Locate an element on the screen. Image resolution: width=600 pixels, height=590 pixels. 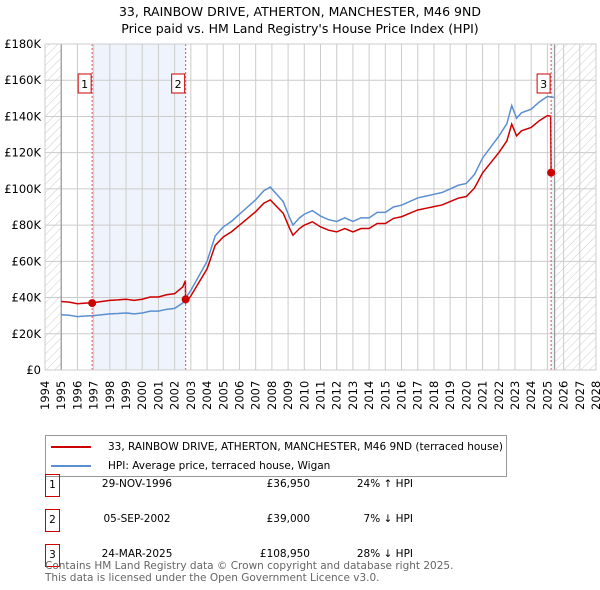
y-tick-label: £80K is located at coordinates (27, 225).